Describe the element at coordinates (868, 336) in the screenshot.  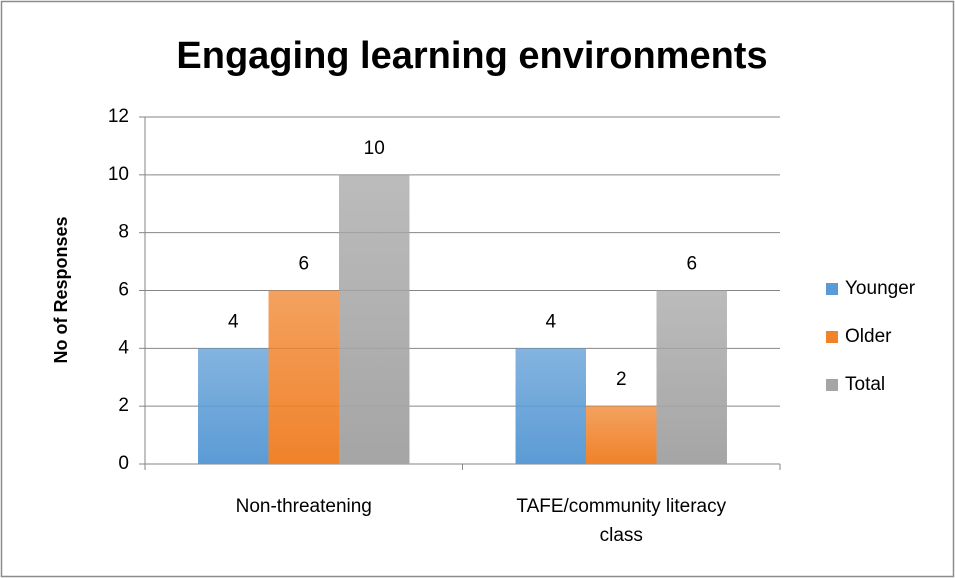
I see `legend-label: Older` at that location.